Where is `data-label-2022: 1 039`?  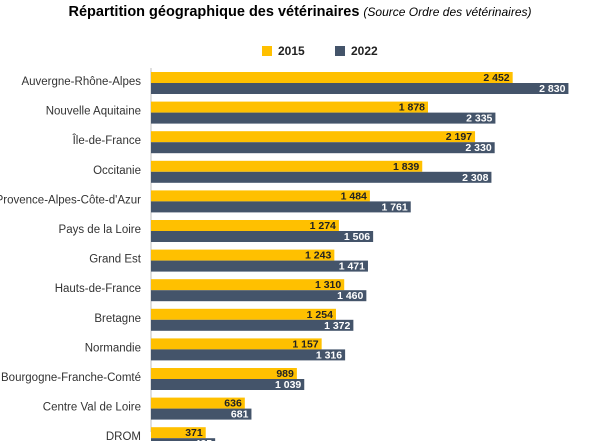
data-label-2022: 1 039 is located at coordinates (288, 385).